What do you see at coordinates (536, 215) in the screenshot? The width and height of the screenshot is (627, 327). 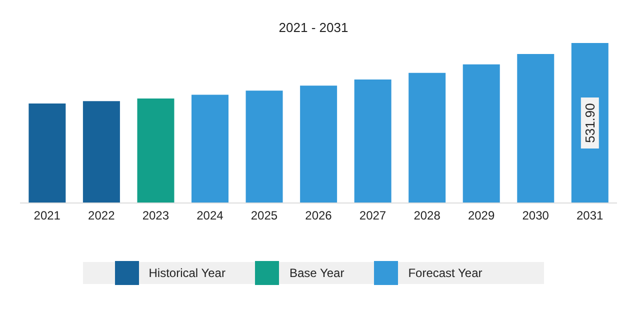 I see `x-tick-label: 2030` at bounding box center [536, 215].